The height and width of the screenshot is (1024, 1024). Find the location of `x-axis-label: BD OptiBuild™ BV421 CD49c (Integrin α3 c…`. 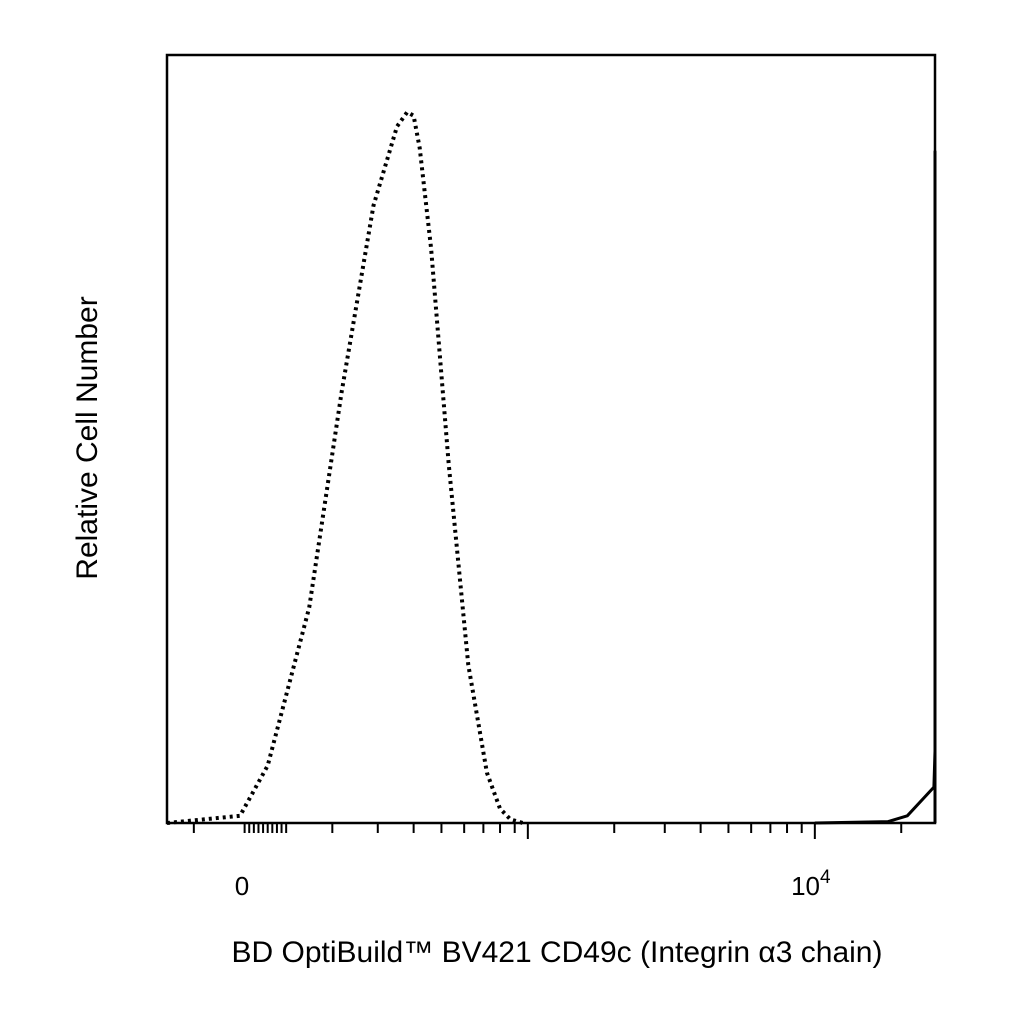

x-axis-label: BD OptiBuild™ BV421 CD49c (Integrin α3 c… is located at coordinates (557, 952).